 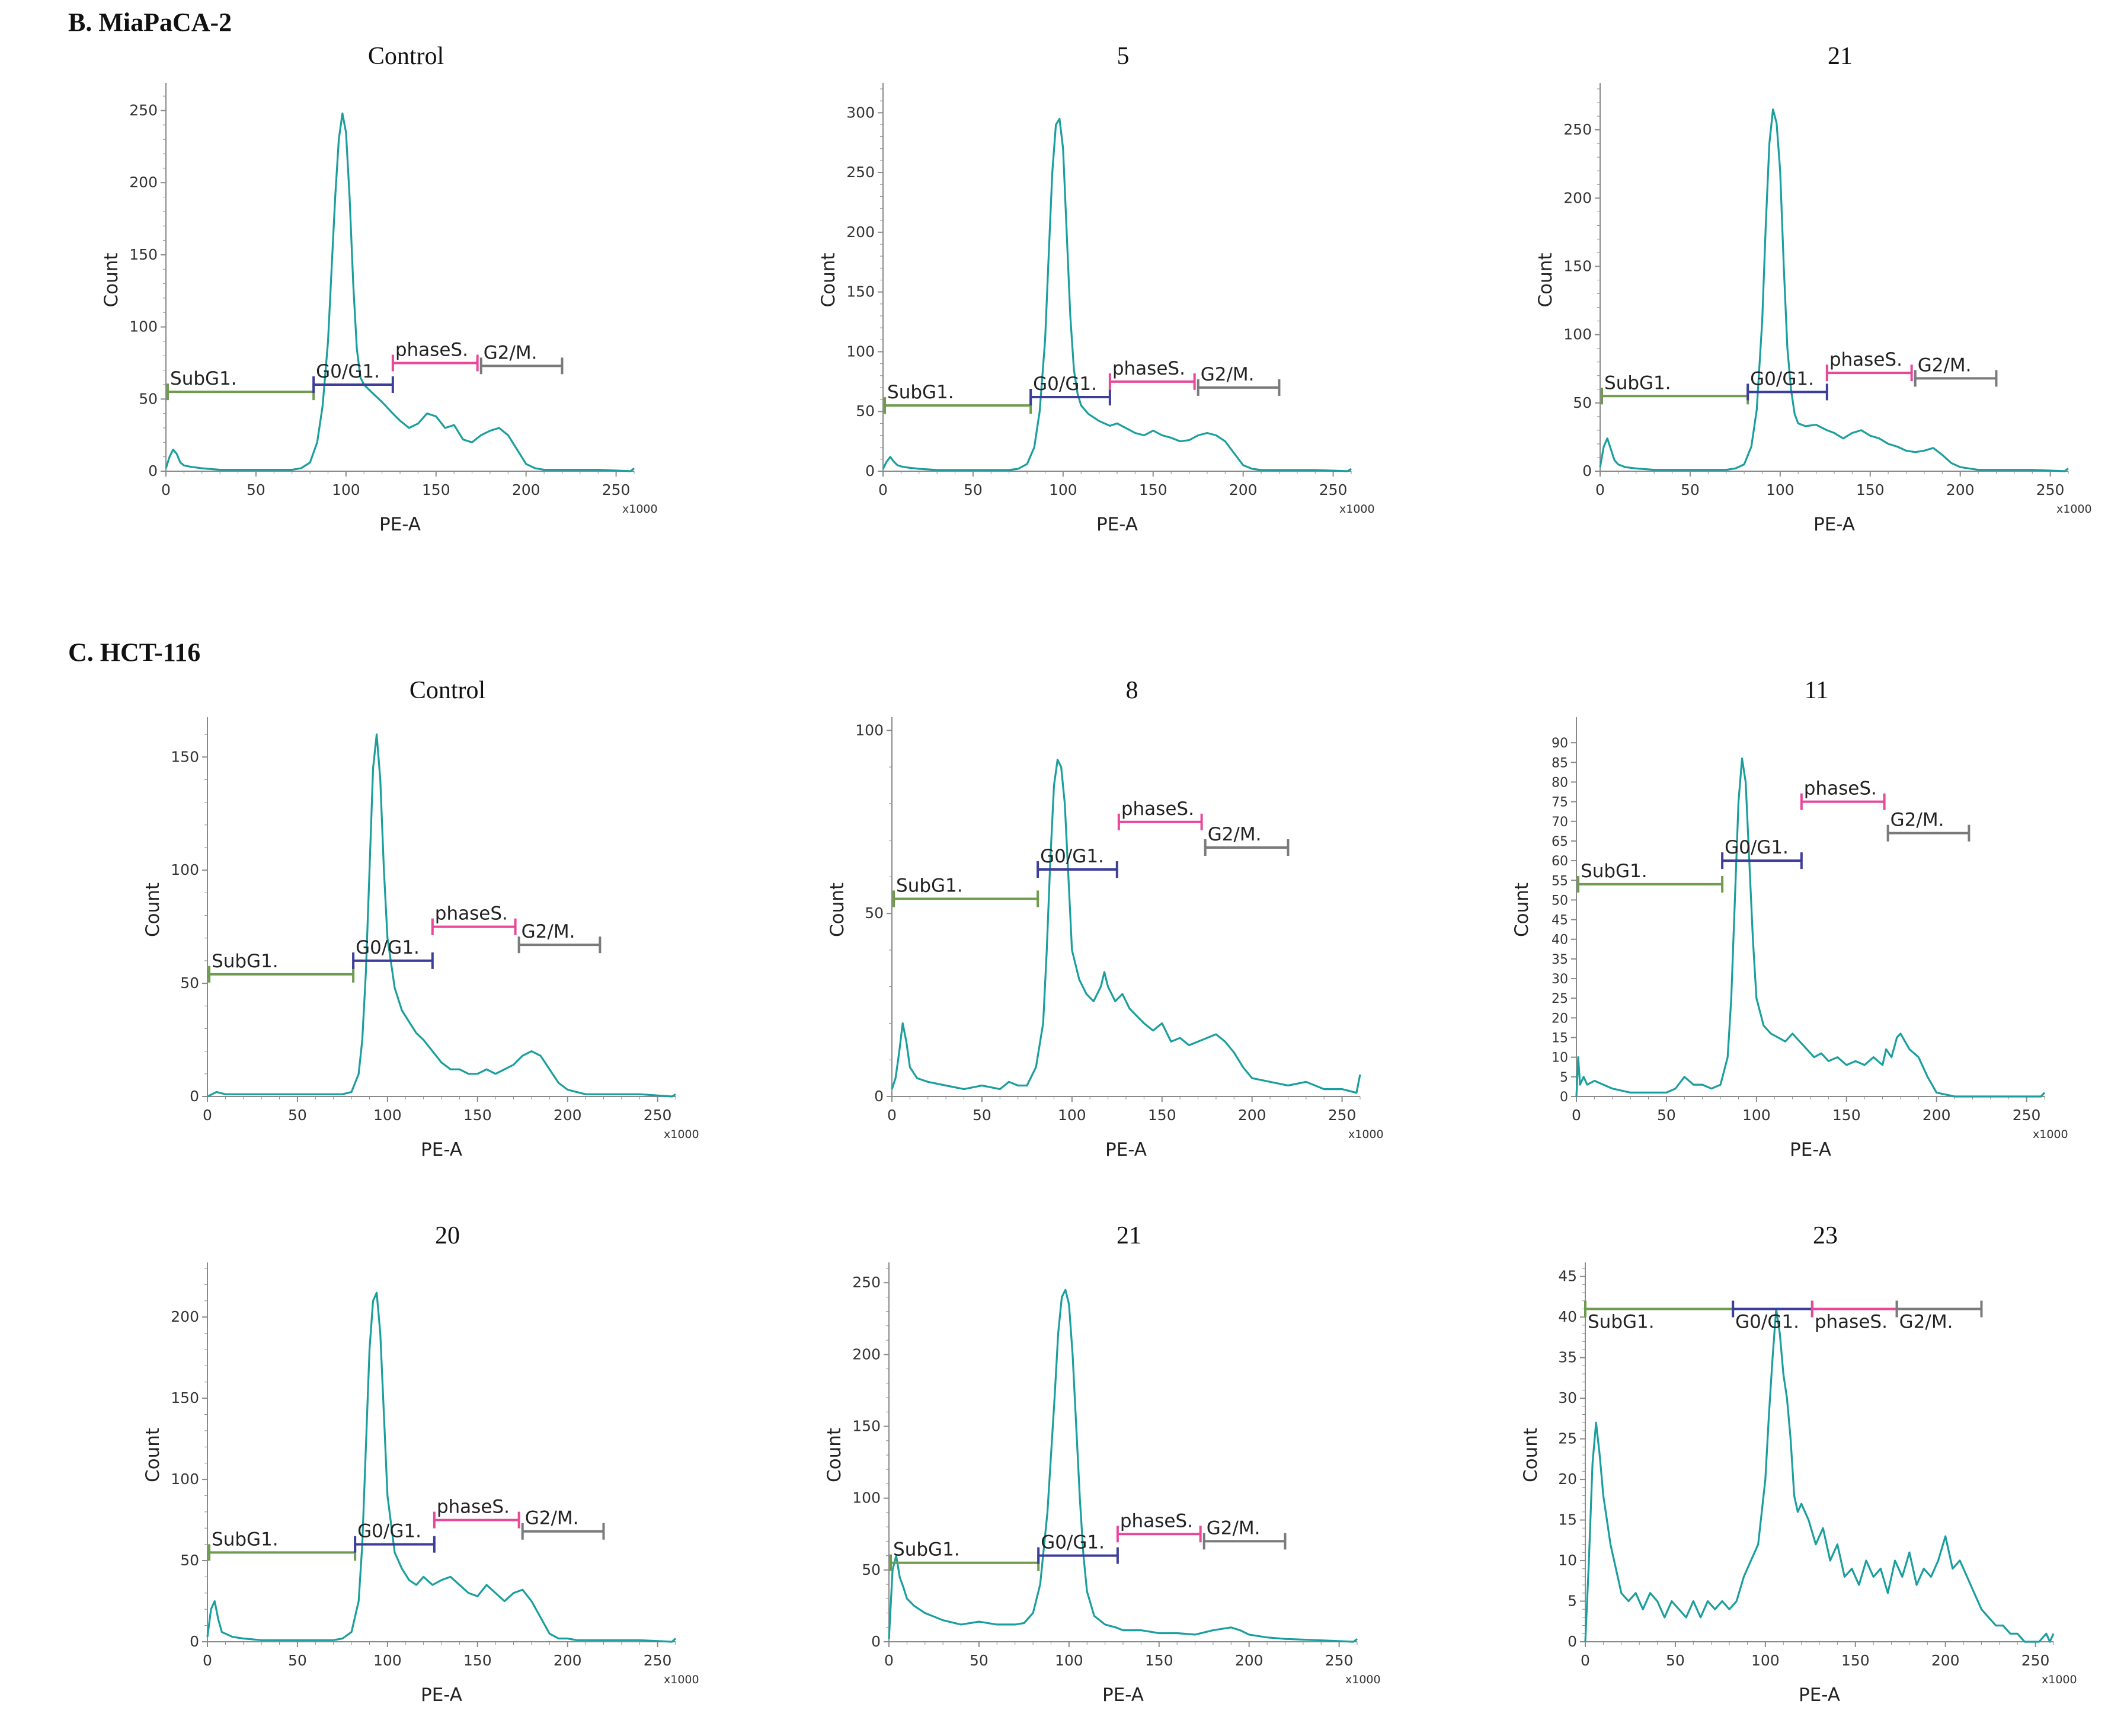 What do you see at coordinates (447, 1235) in the screenshot?
I see `chart-title: 20` at bounding box center [447, 1235].